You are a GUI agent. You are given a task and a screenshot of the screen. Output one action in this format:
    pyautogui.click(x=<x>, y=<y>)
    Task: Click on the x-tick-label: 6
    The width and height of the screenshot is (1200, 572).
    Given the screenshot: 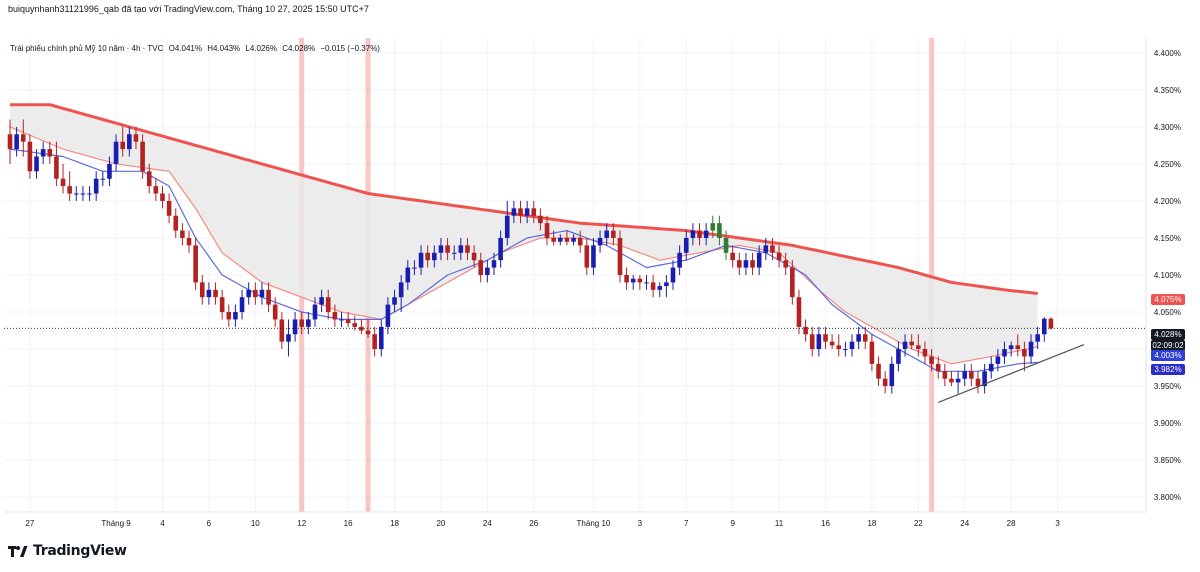 What is the action you would take?
    pyautogui.click(x=209, y=523)
    